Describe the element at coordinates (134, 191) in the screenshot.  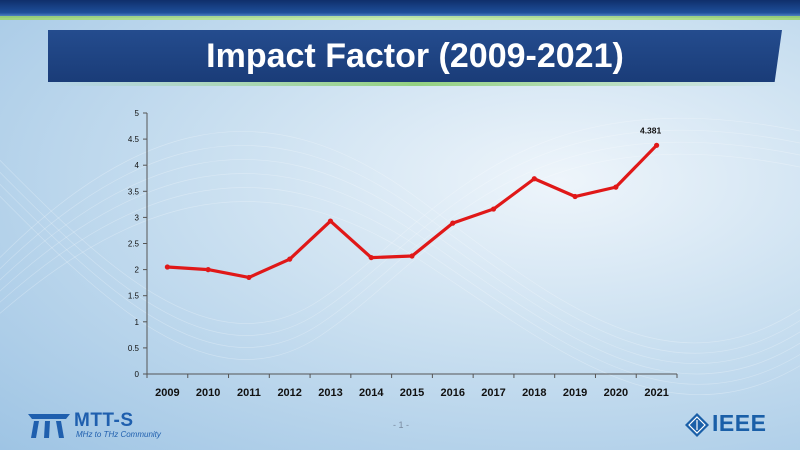
I see `y-tick-label: 3.5` at that location.